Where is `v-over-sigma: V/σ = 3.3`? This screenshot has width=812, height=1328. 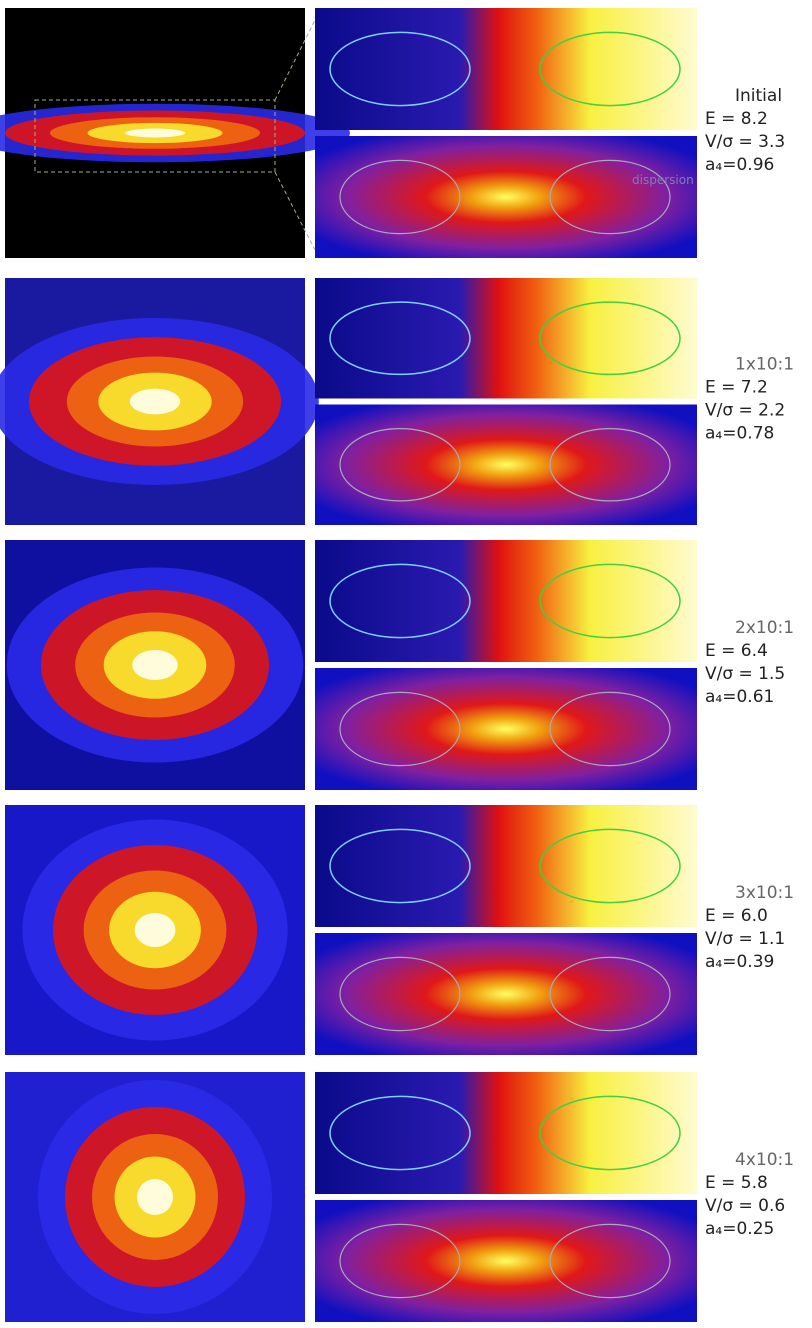 v-over-sigma: V/σ = 3.3 is located at coordinates (745, 142).